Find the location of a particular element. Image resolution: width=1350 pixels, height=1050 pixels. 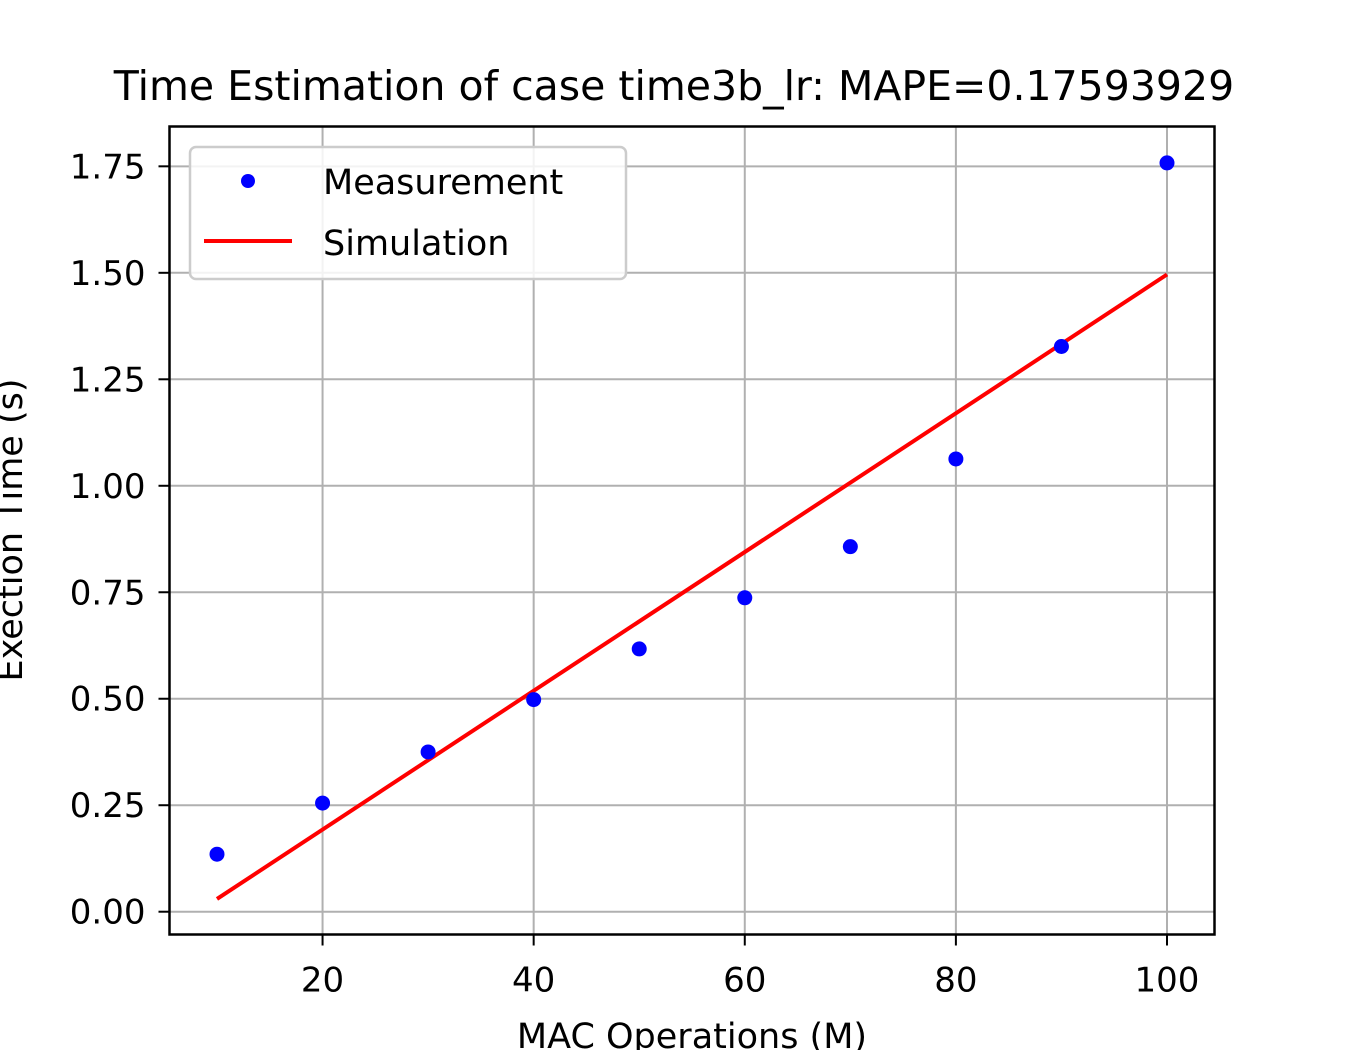

x-tick-label: 100 is located at coordinates (1167, 981).